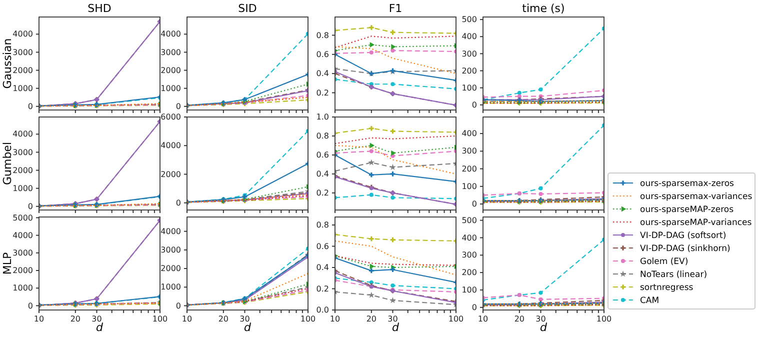  I want to click on y-axis-title: MLP, so click(7, 263).